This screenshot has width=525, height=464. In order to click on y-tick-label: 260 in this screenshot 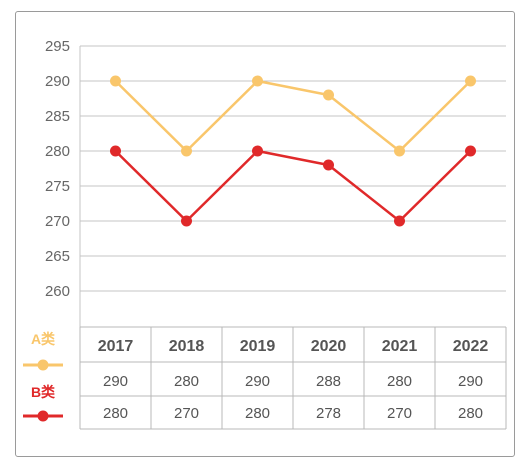, I will do `click(57, 291)`.